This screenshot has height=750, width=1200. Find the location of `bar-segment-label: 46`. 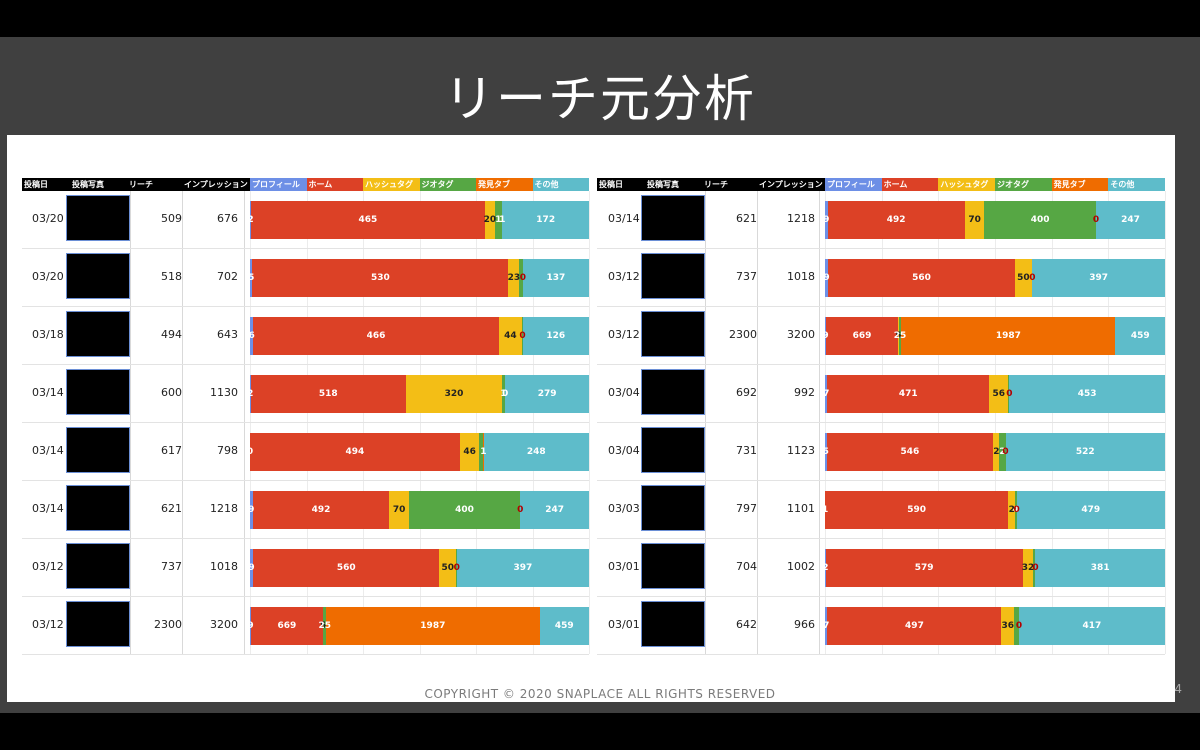

bar-segment-label: 46 is located at coordinates (469, 452).